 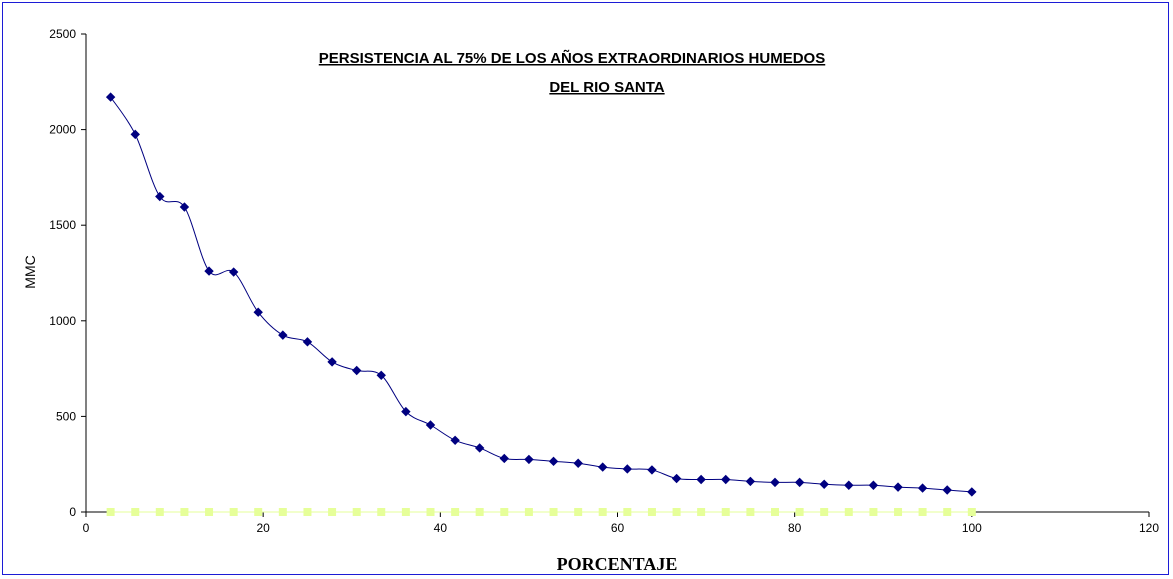 What do you see at coordinates (1149, 528) in the screenshot?
I see `x-tick-label: 120` at bounding box center [1149, 528].